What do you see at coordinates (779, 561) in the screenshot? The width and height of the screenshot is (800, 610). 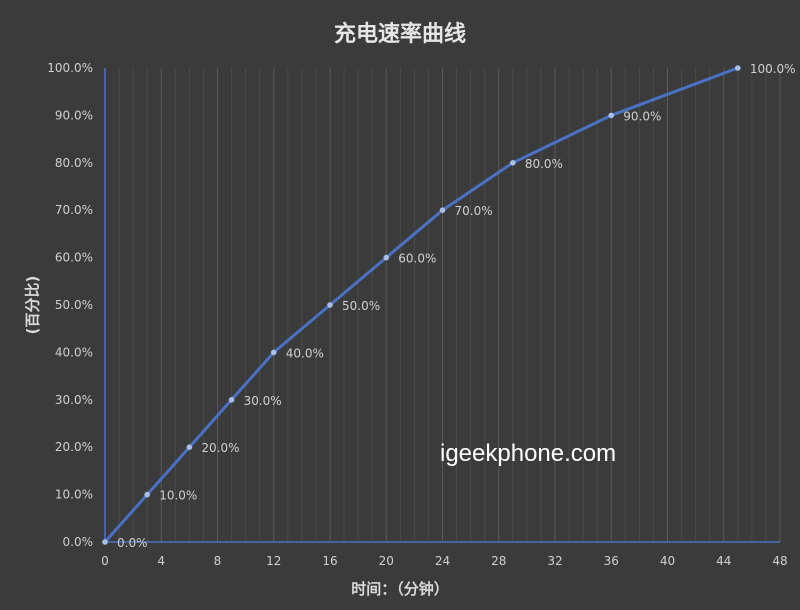 I see `x-tick-label: 48` at bounding box center [779, 561].